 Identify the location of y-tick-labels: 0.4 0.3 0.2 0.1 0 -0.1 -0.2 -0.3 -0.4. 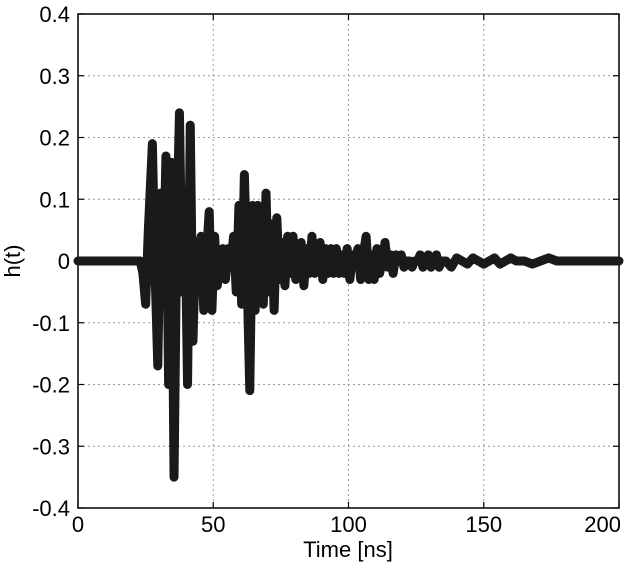
(51, 261).